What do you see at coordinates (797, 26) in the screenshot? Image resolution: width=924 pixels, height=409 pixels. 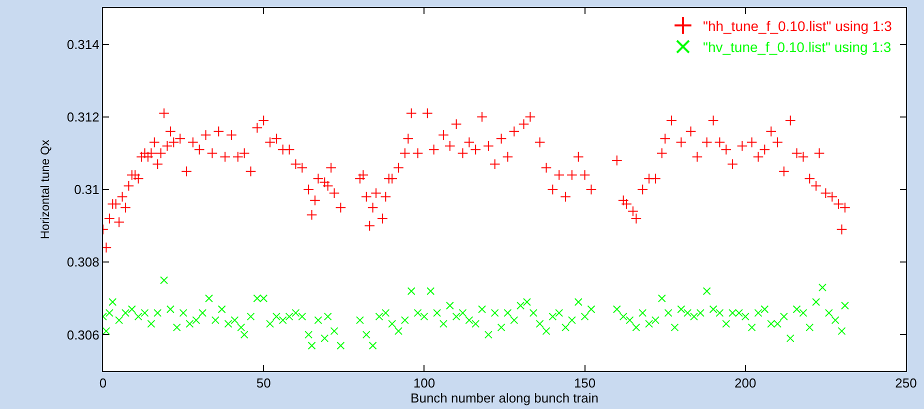 I see `legend-label: "hh_tune_f_0.10.list" using 1:3` at bounding box center [797, 26].